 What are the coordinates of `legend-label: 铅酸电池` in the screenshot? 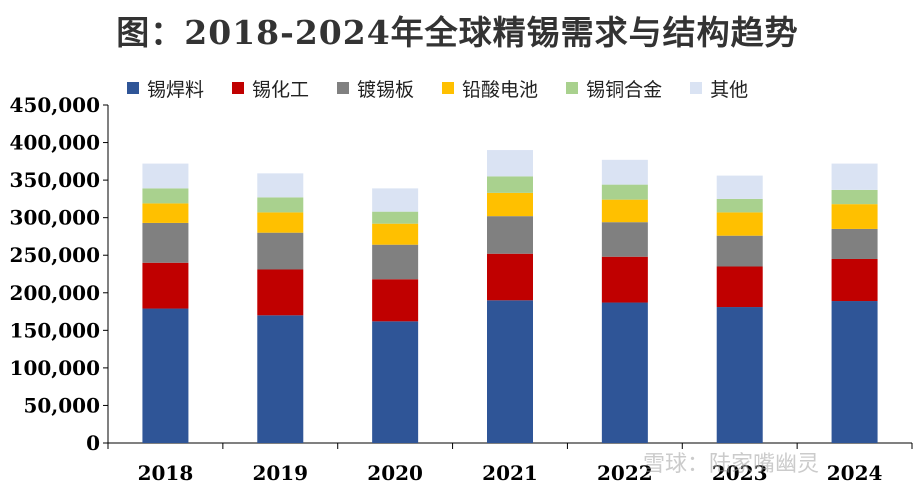 It's located at (500, 89).